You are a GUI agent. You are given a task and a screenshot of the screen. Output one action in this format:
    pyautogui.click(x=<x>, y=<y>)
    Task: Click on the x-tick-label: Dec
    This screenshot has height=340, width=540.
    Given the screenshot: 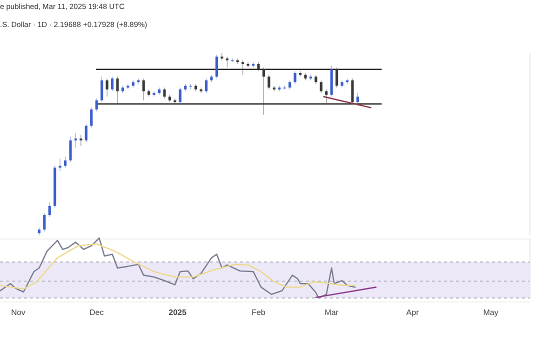 What is the action you would take?
    pyautogui.click(x=96, y=312)
    